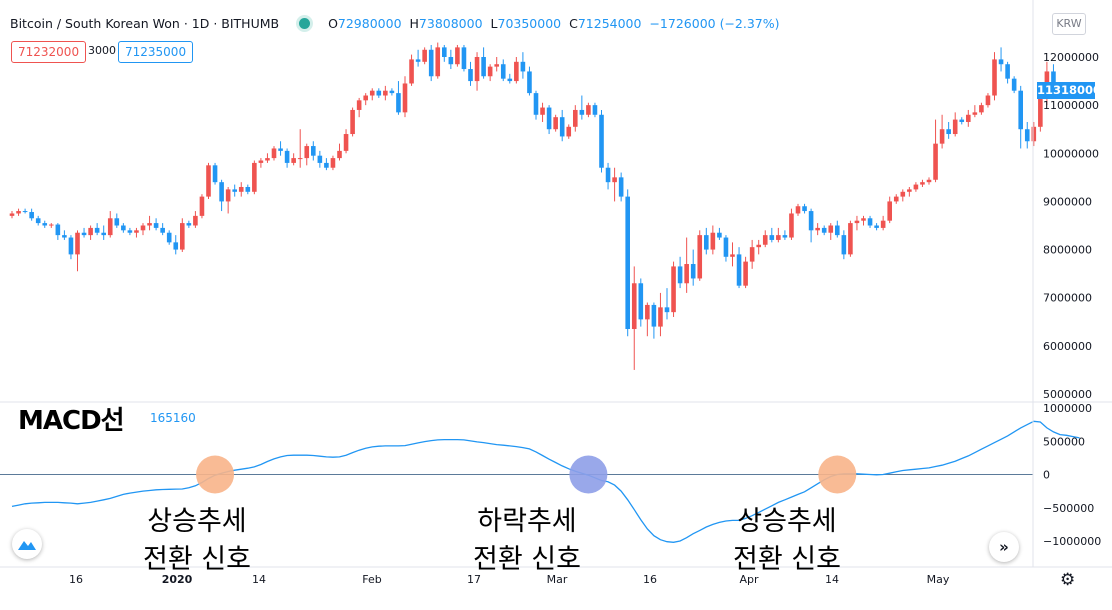 The width and height of the screenshot is (1112, 610). Describe the element at coordinates (1071, 153) in the screenshot. I see `price-tick-label: 10000000` at that location.